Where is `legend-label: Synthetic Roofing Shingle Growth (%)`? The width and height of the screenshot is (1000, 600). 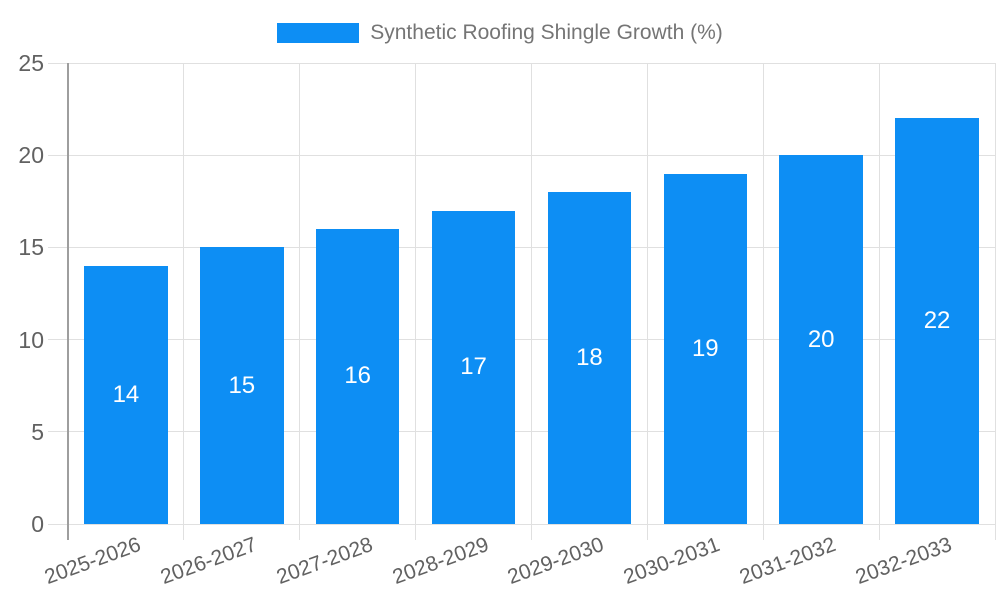 legend-label: Synthetic Roofing Shingle Growth (%) is located at coordinates (546, 32).